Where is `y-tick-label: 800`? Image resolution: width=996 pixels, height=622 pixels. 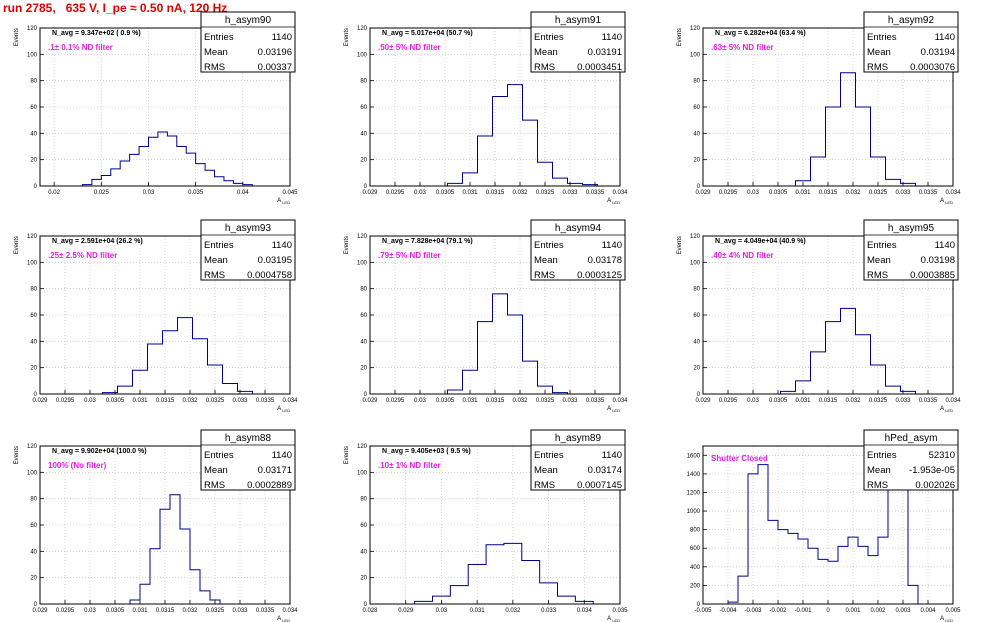
y-tick-label: 800 is located at coordinates (695, 531).